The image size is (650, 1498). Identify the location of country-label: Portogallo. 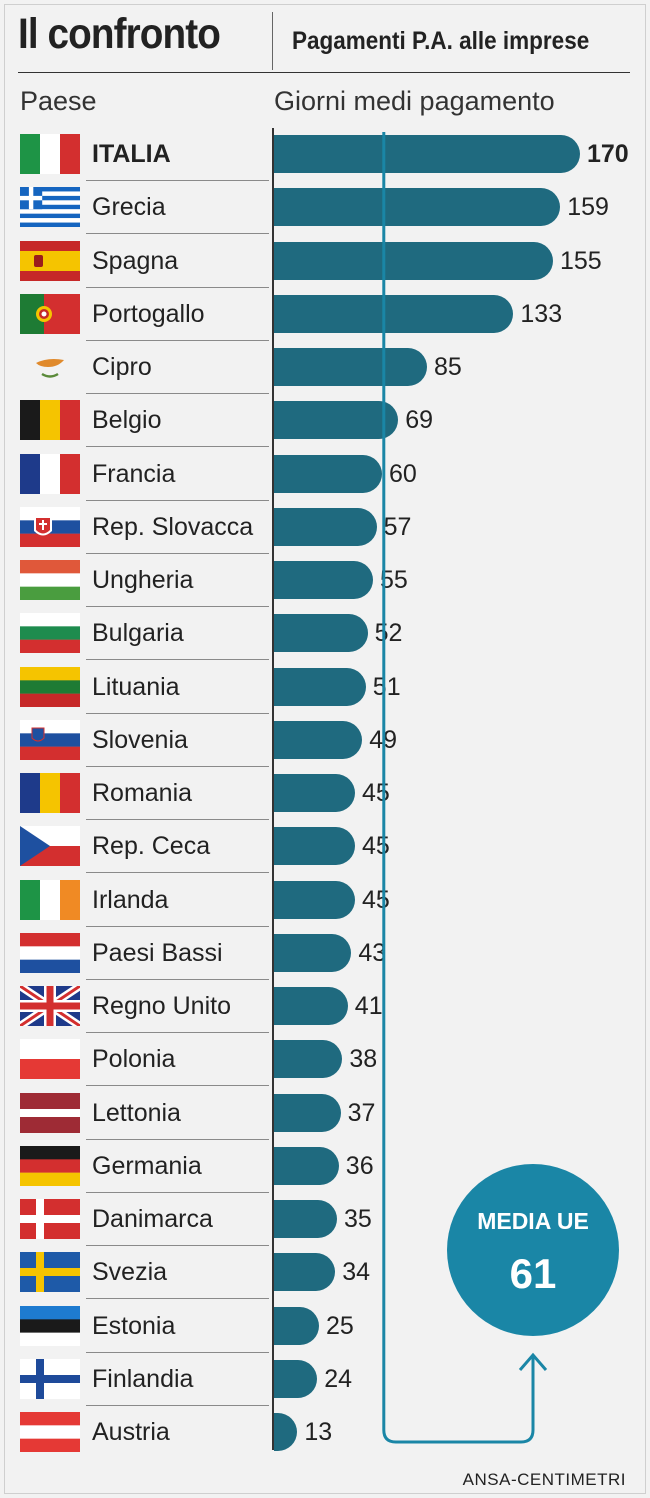
(148, 313).